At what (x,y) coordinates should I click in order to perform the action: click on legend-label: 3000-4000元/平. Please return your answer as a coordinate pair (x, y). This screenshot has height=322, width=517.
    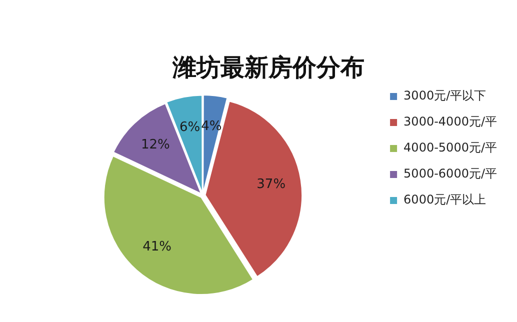
    Looking at the image, I should click on (450, 121).